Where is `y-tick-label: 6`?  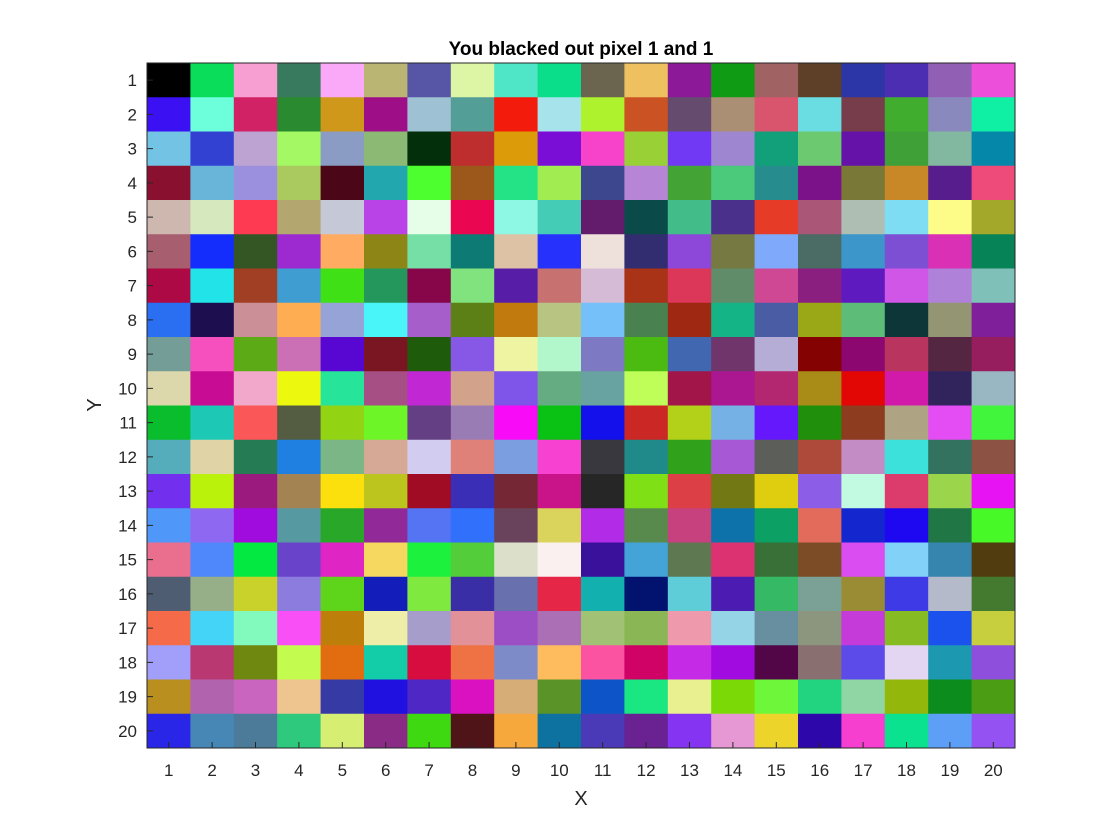
y-tick-label: 6 is located at coordinates (132, 251).